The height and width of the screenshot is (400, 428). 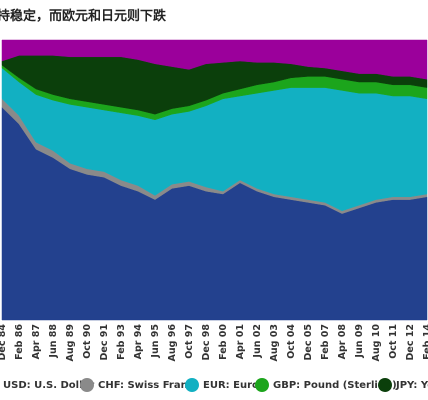 I want to click on x-tick-label: Dec 84, so click(x=4, y=342).